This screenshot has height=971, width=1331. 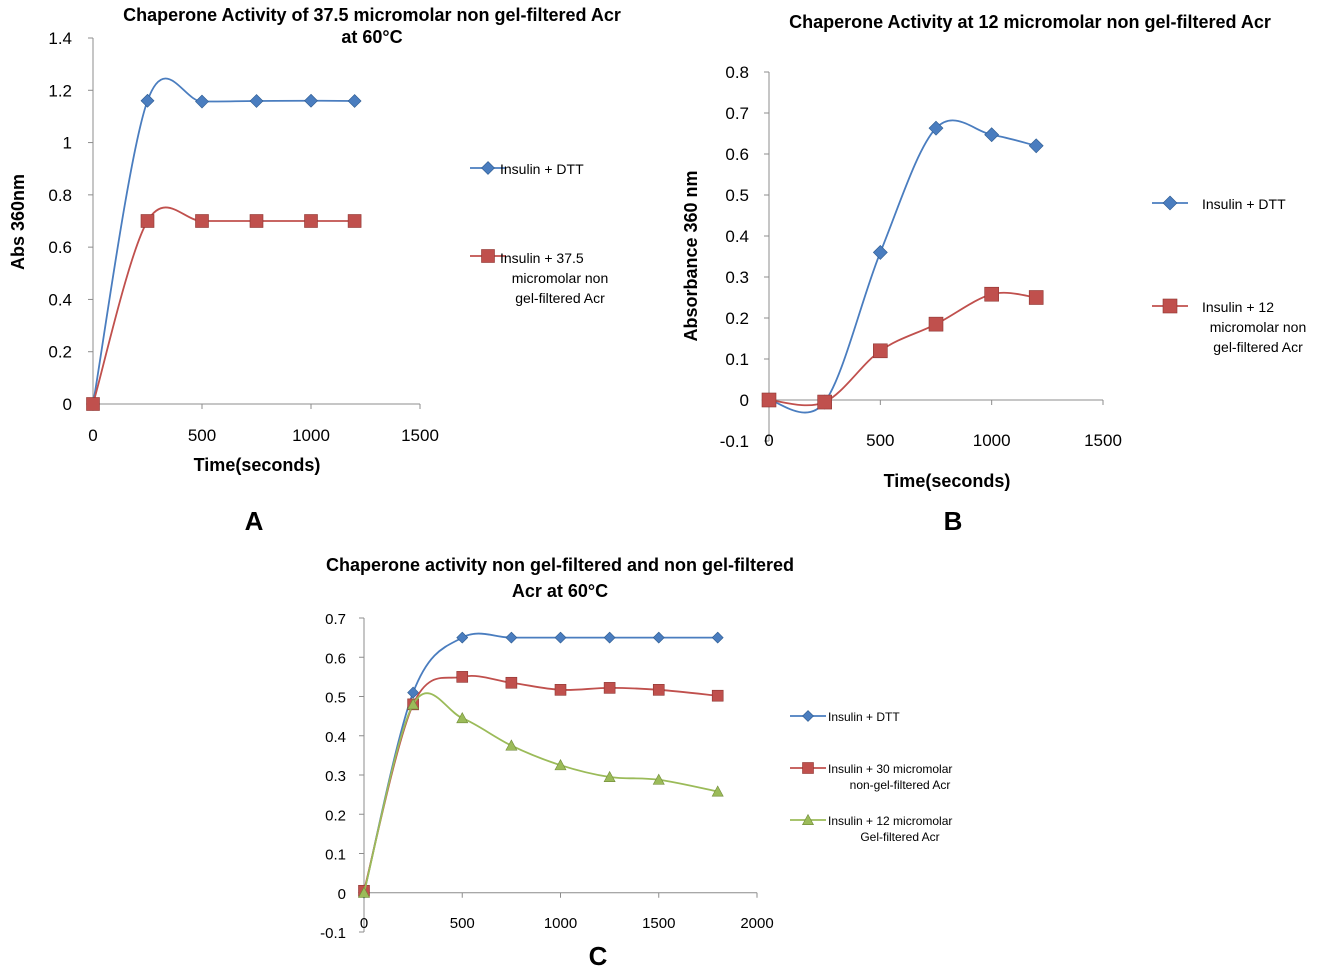 I want to click on legend-entry: Insulin + 12 micromolar Gel-filtered Acr, so click(x=871, y=828).